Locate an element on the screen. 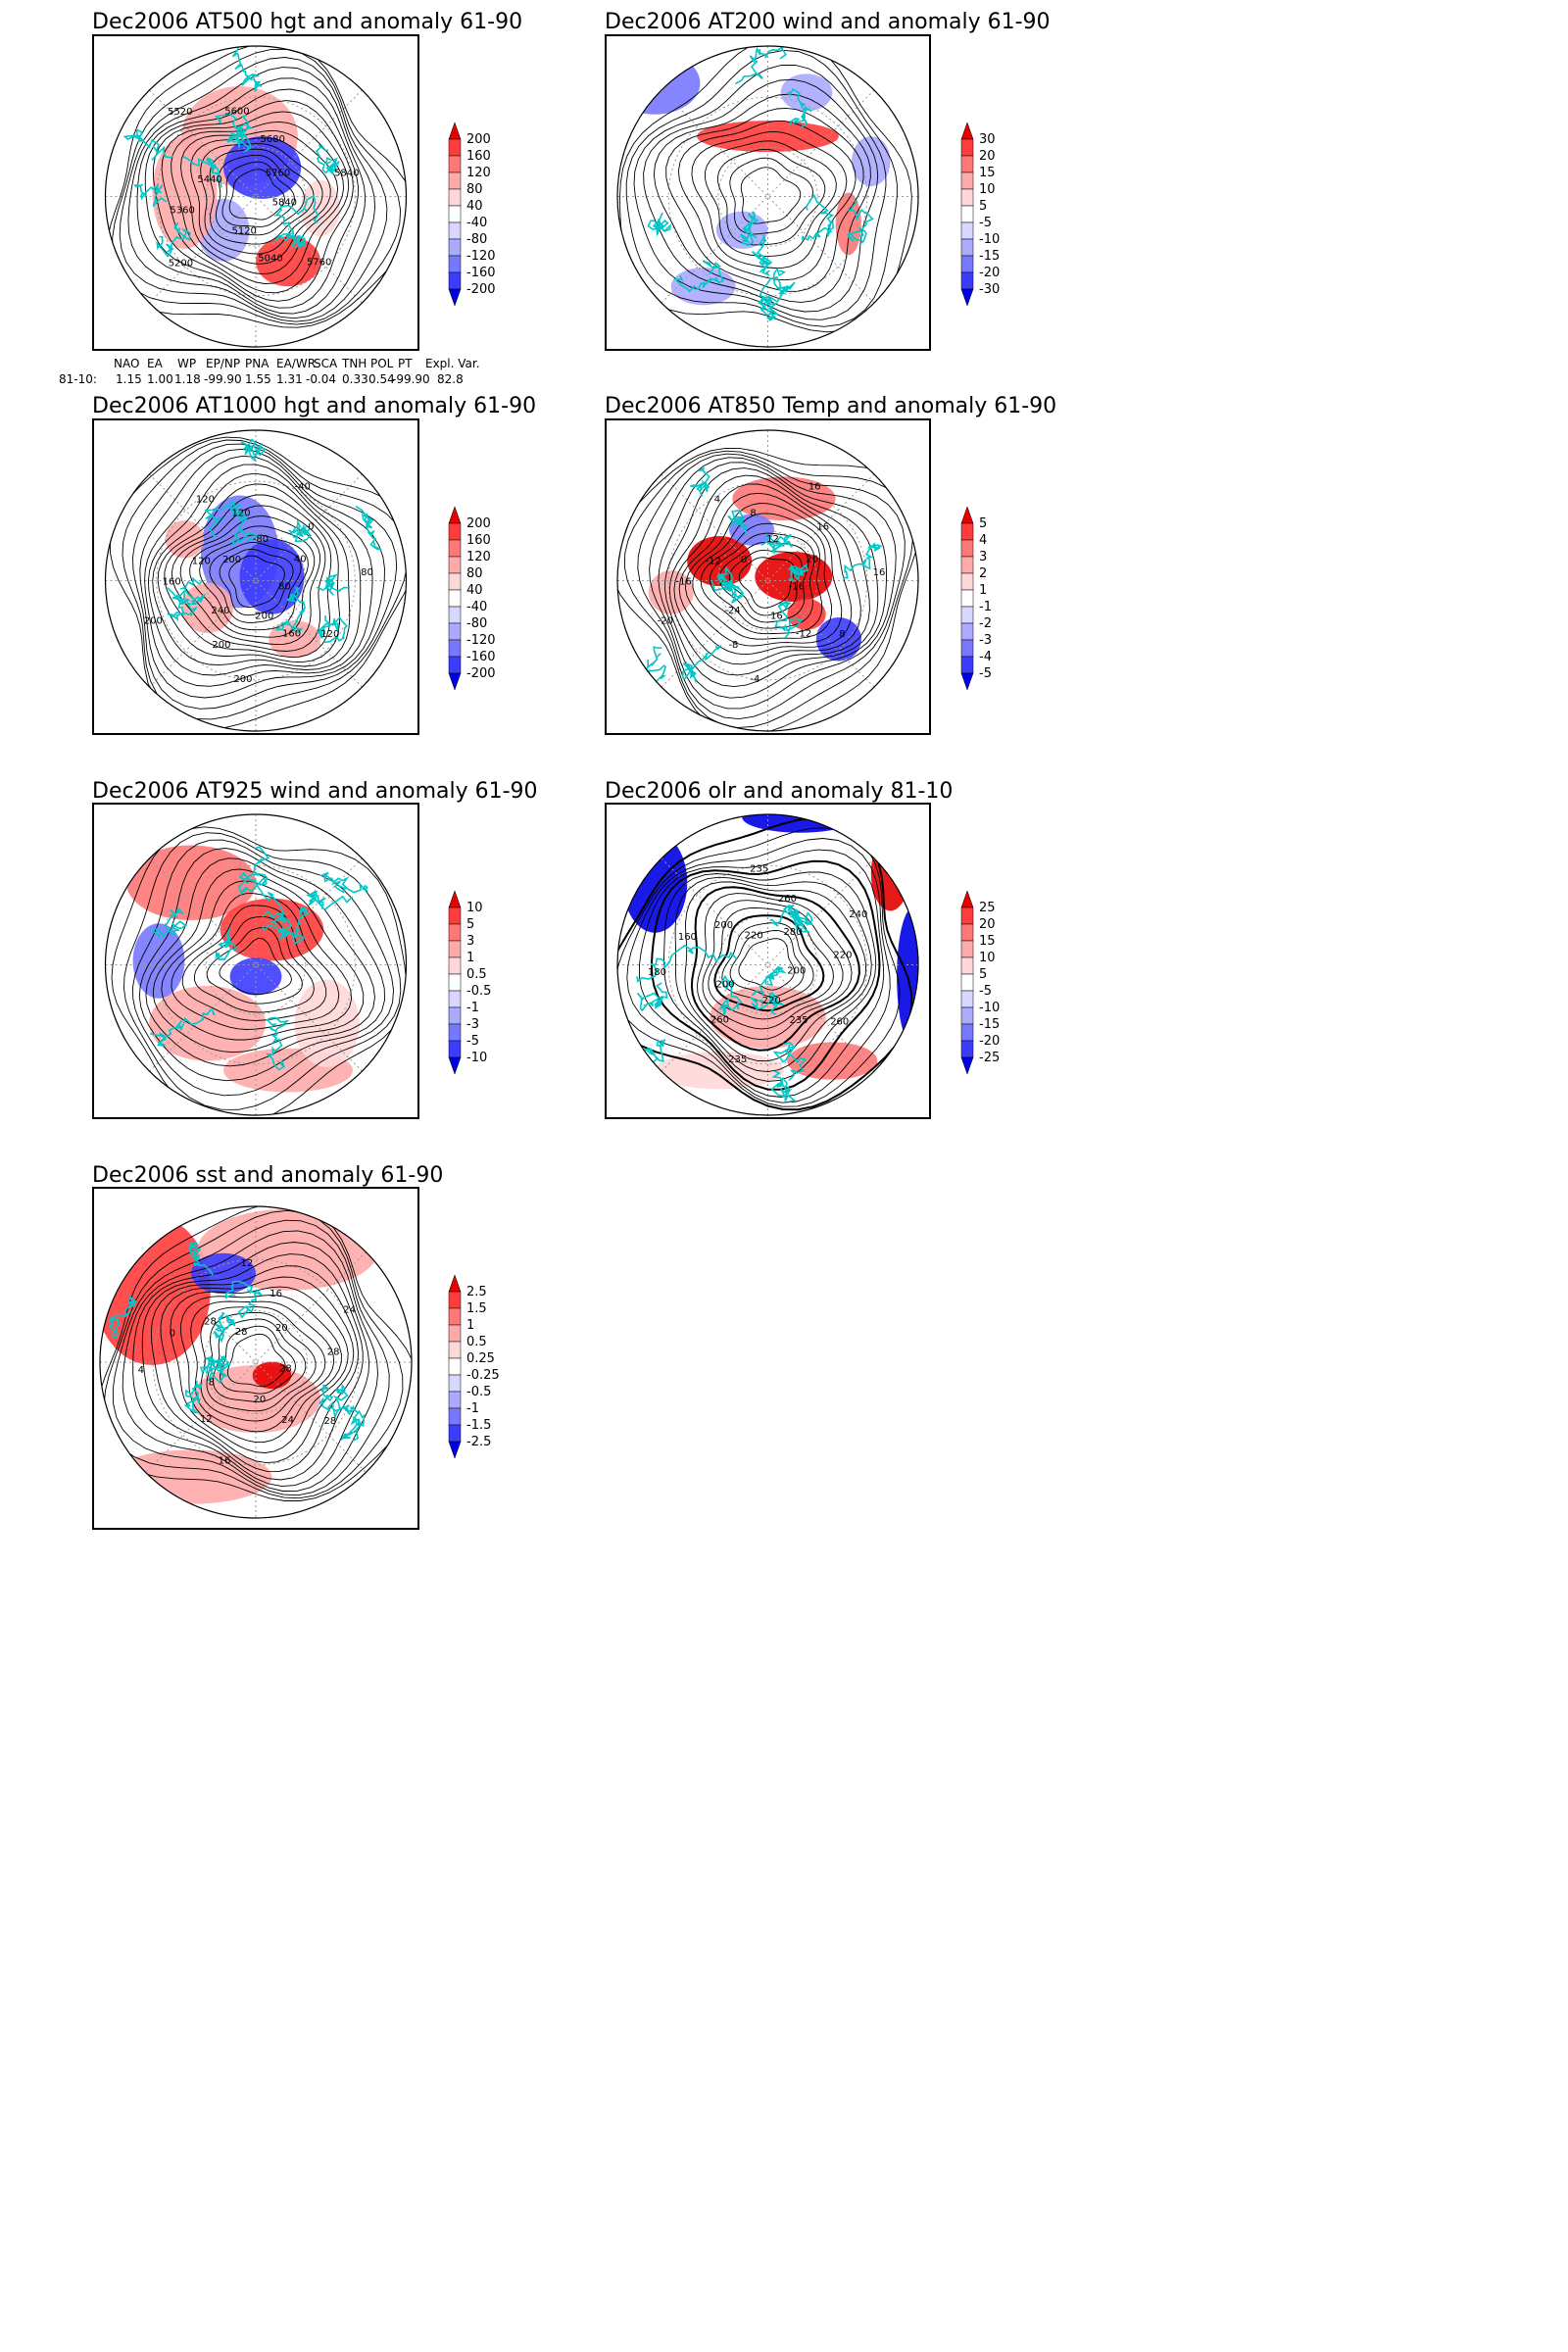 This screenshot has height=2352, width=1568. colorbar-label: -10 is located at coordinates (989, 1008).